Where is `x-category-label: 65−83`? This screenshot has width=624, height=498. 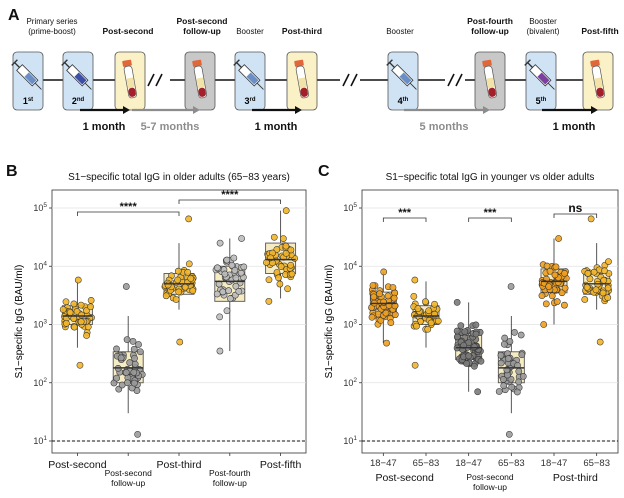
x-category-label: 65−83 is located at coordinates (426, 463).